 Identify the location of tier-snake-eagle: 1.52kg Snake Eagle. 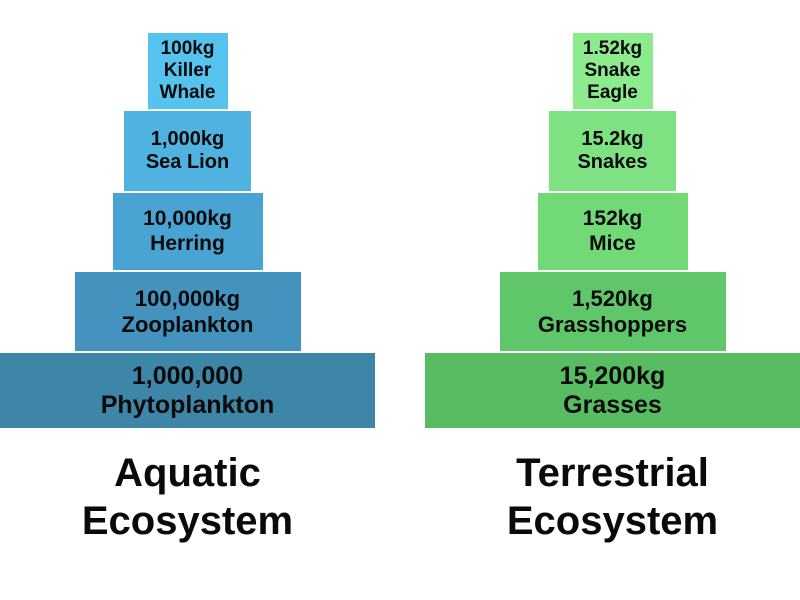
(612, 71).